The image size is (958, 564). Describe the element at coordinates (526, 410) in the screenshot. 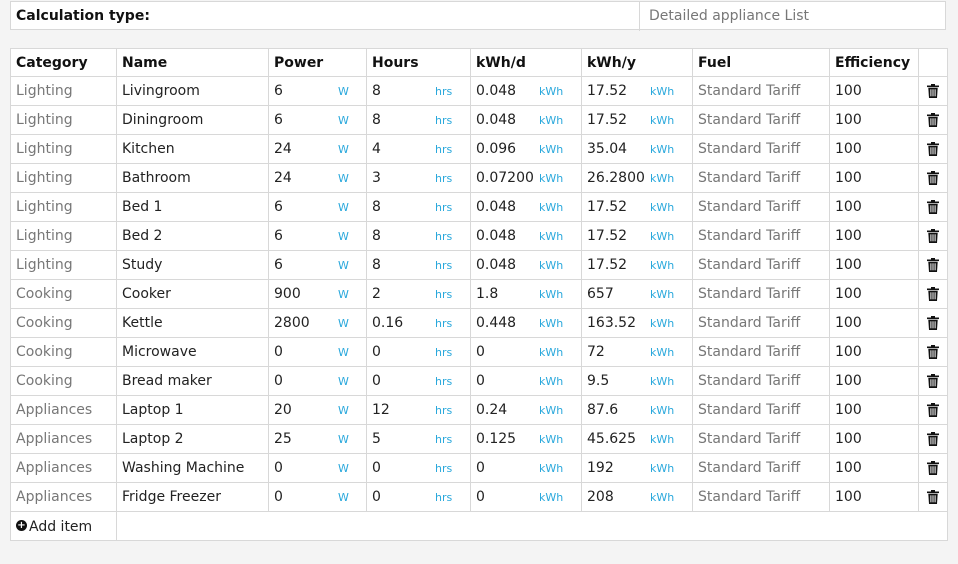

I see `kwh-day-cell: 0.24 kWh` at that location.